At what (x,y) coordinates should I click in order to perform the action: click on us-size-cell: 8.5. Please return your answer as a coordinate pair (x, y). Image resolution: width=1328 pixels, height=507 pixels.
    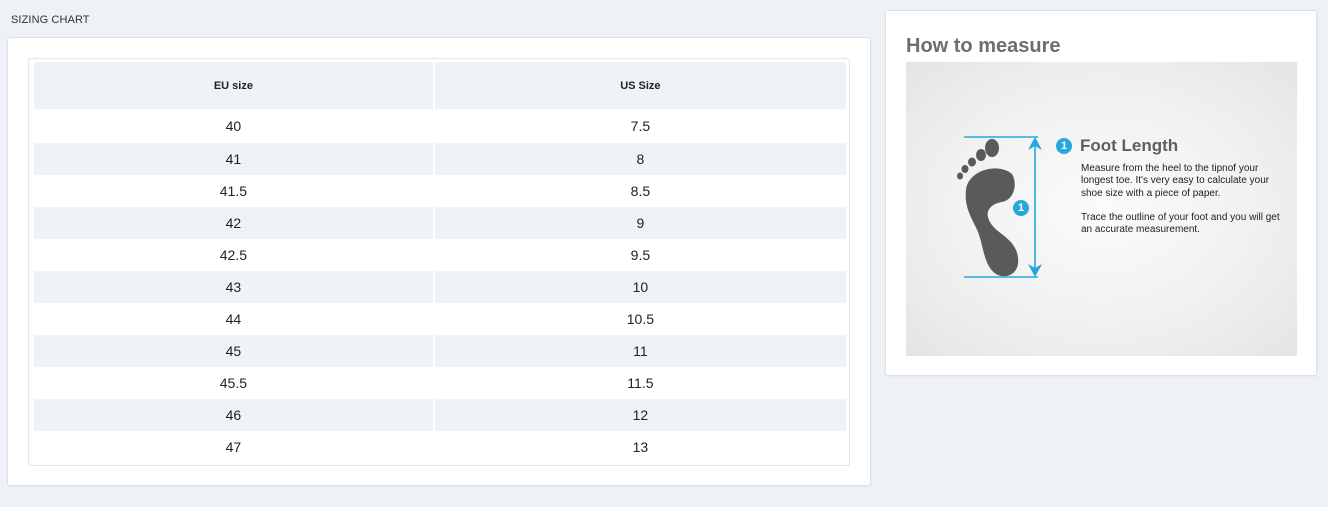
    Looking at the image, I should click on (640, 191).